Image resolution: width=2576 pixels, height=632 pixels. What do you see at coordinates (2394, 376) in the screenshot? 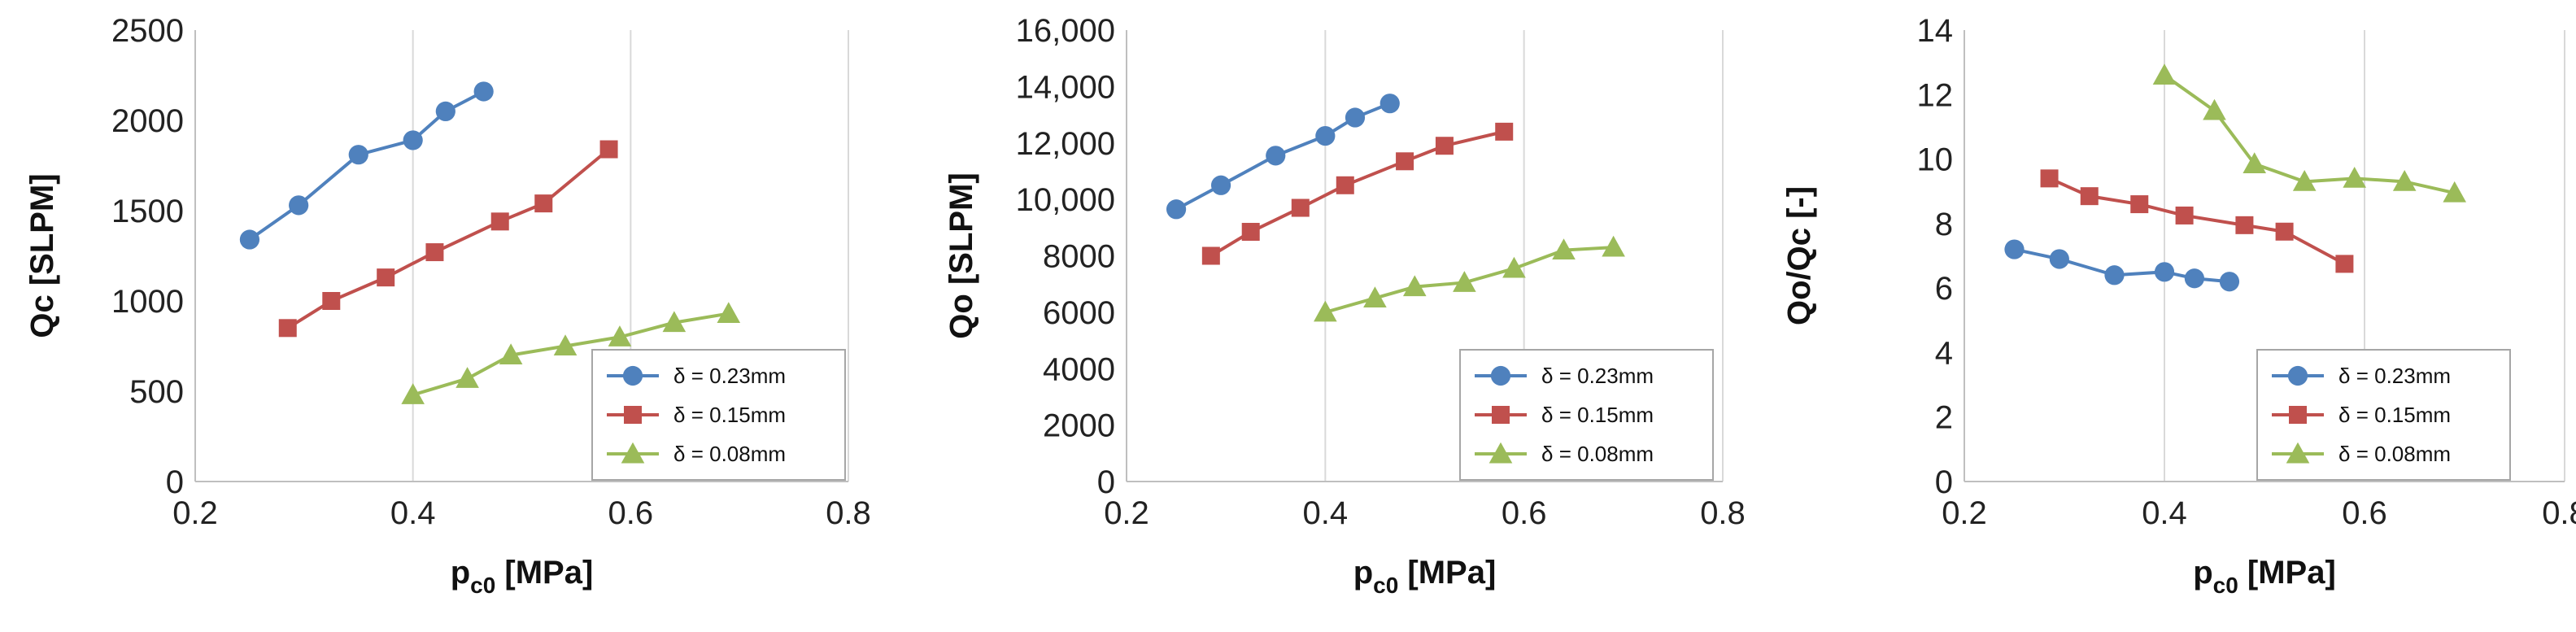
I see `chart-3-legend-label-1: δ = 0.23mm` at bounding box center [2394, 376].